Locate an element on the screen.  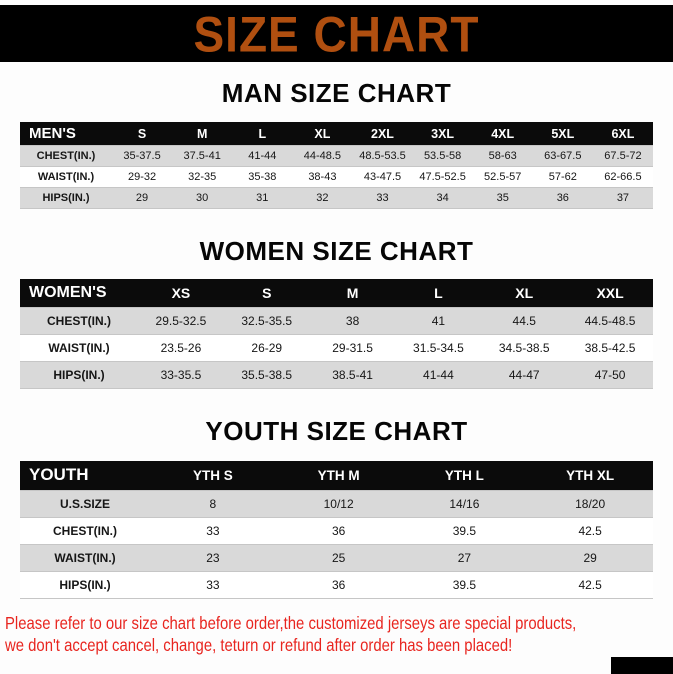
row-label-cell: U.S.SIZE is located at coordinates (85, 504).